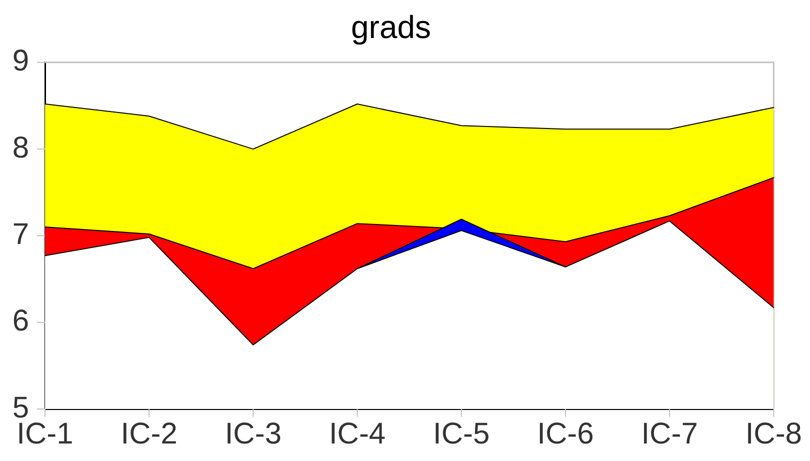 This screenshot has height=461, width=810. Describe the element at coordinates (565, 433) in the screenshot. I see `x-tick-label: IC-6` at that location.